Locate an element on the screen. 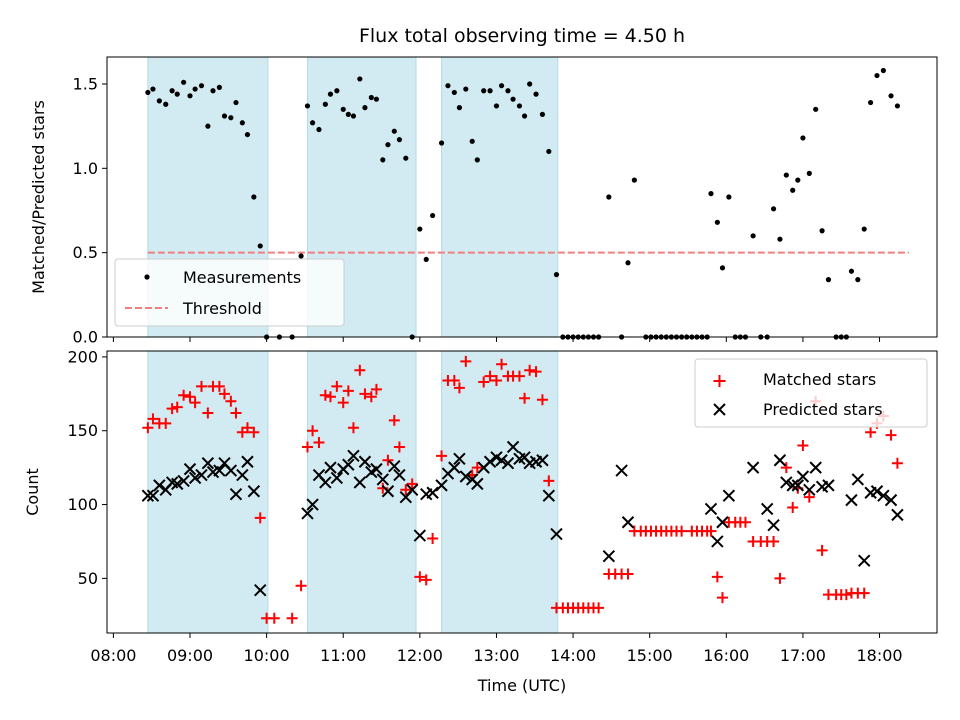 The image size is (960, 720). x-tick-label: 13:00 is located at coordinates (496, 655).